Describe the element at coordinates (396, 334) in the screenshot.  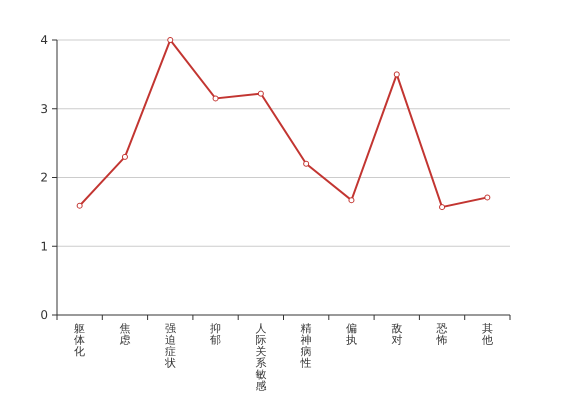
I see `x-tick-label: 敌对` at that location.